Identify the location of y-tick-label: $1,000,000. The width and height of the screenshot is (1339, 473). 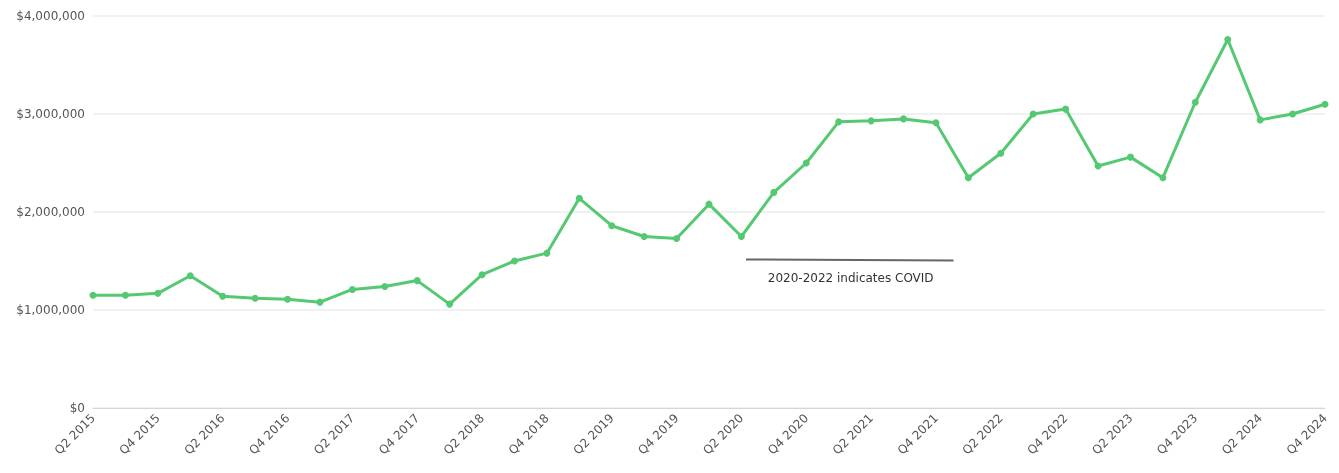
(50, 310).